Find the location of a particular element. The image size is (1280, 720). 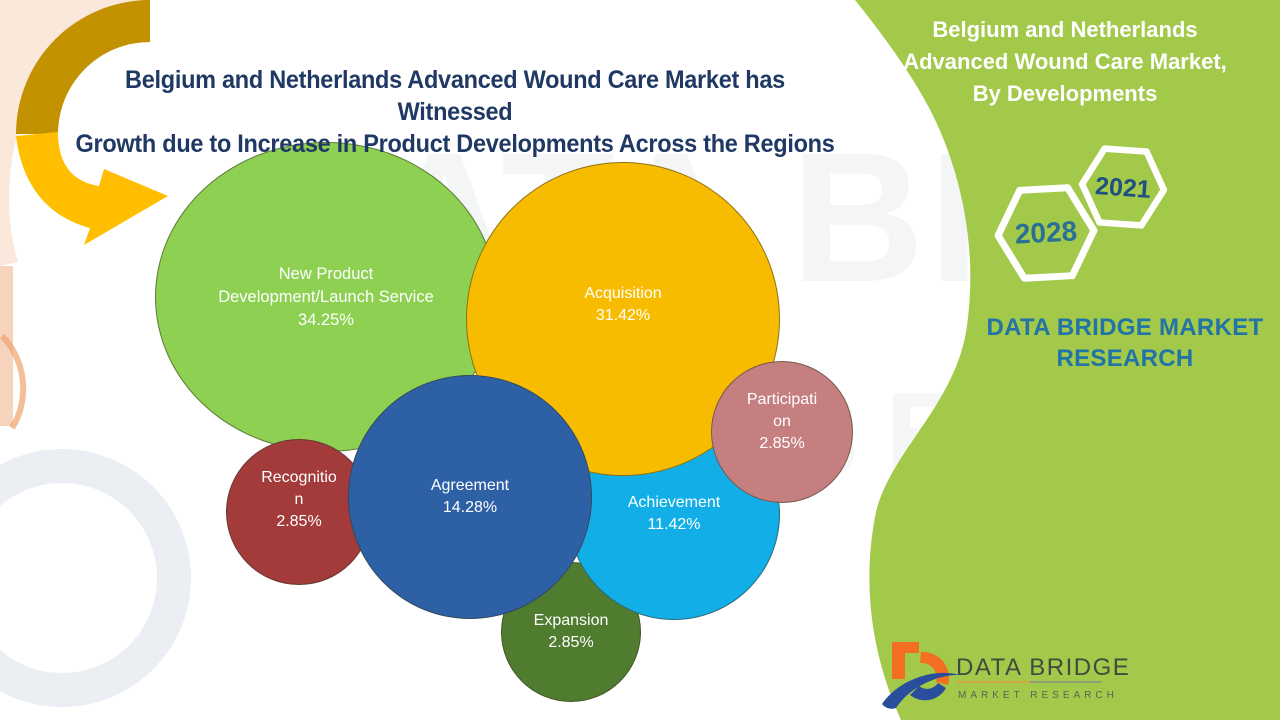

bubble-recognition: Recognitio n 2.85% is located at coordinates (299, 512).